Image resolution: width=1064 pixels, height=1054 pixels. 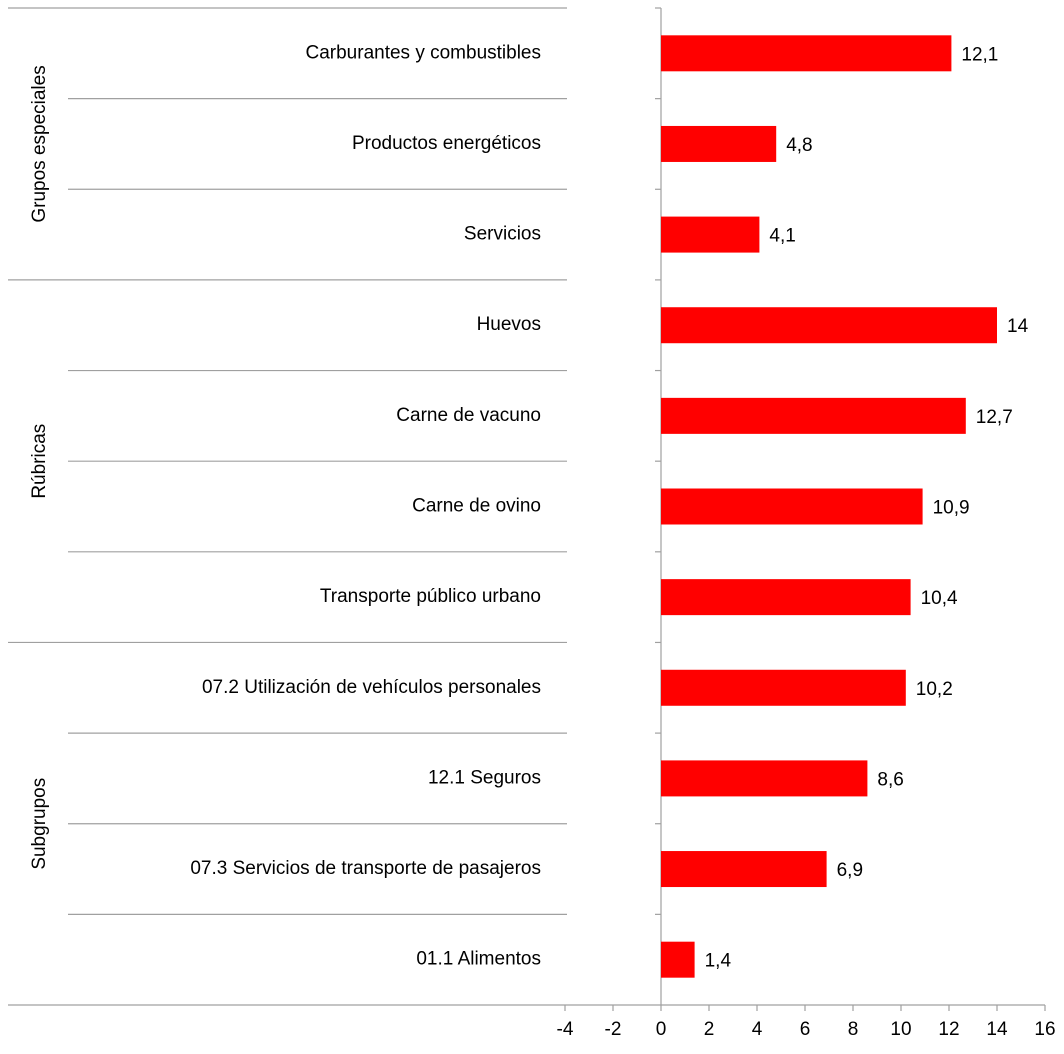 What do you see at coordinates (613, 1029) in the screenshot?
I see `x-tick-label: -2` at bounding box center [613, 1029].